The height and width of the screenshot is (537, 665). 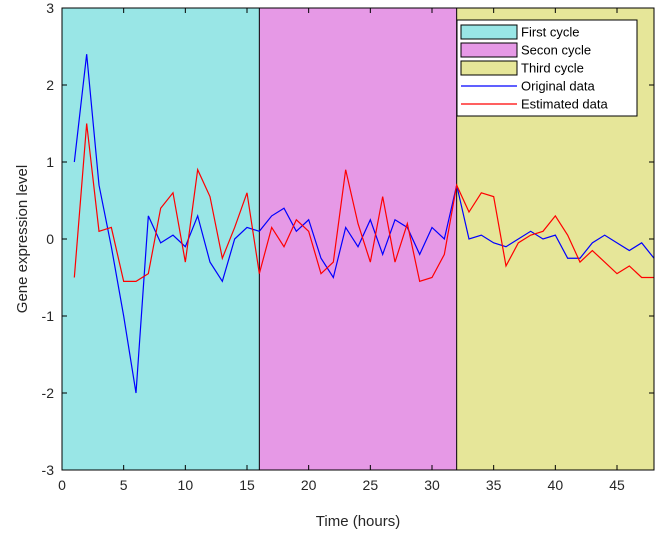 I want to click on y-axis-title: Gene expression level, so click(x=22, y=239).